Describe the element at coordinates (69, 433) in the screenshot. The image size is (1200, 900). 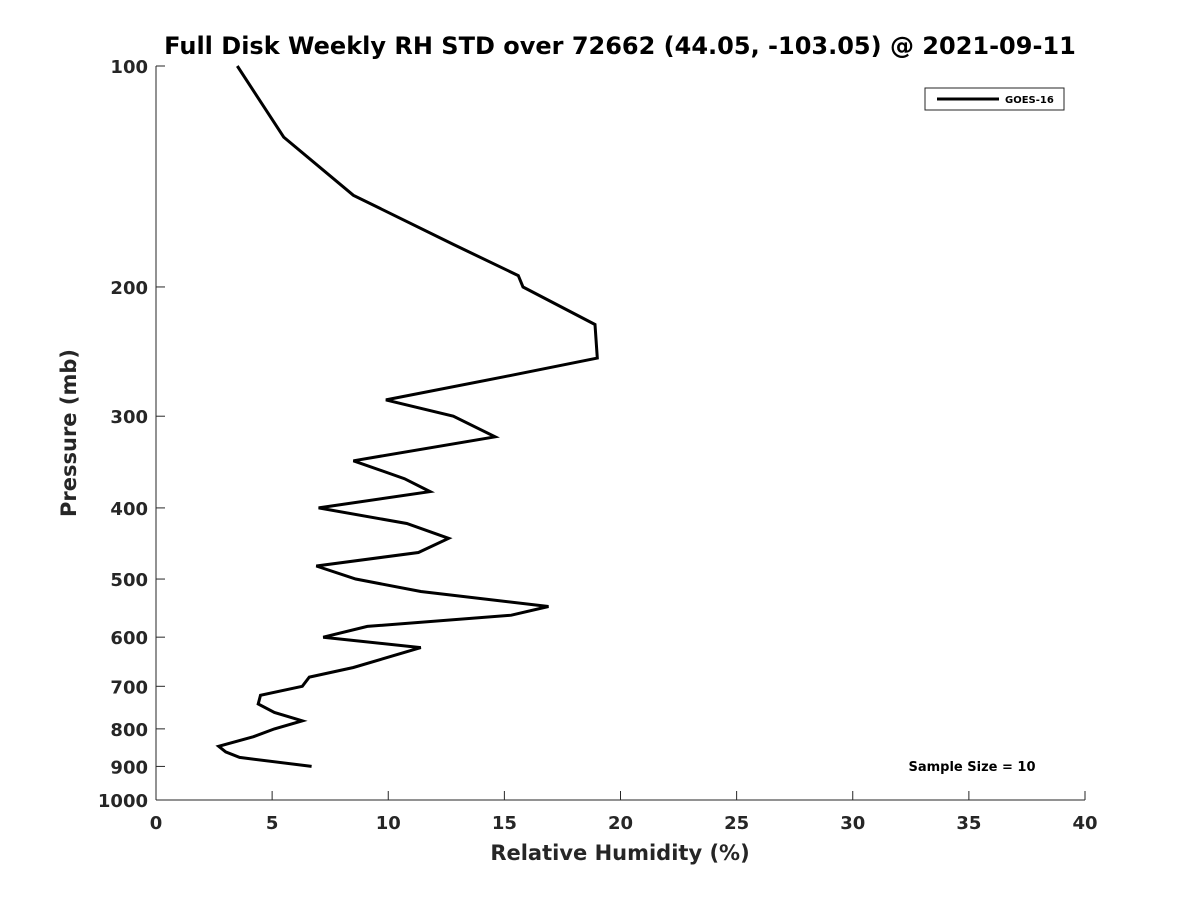
I see `y-axis-label: Pressure (mb)` at that location.